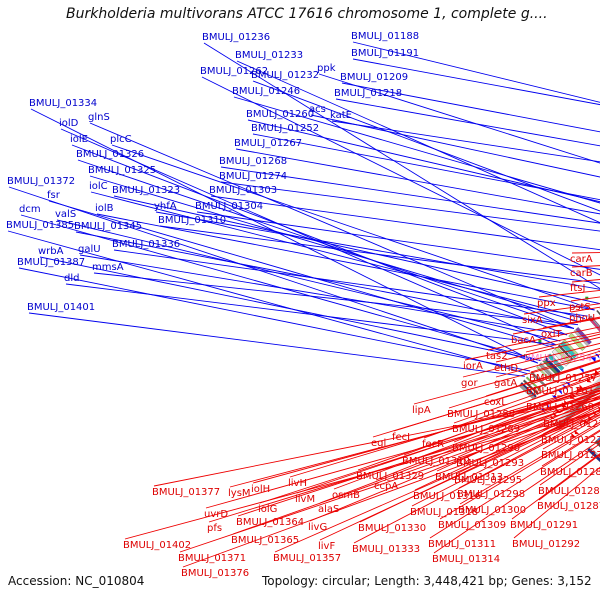 The height and width of the screenshot is (600, 600). Describe the element at coordinates (552, 334) in the screenshot. I see `reverse-gene-label: oxlT` at that location.